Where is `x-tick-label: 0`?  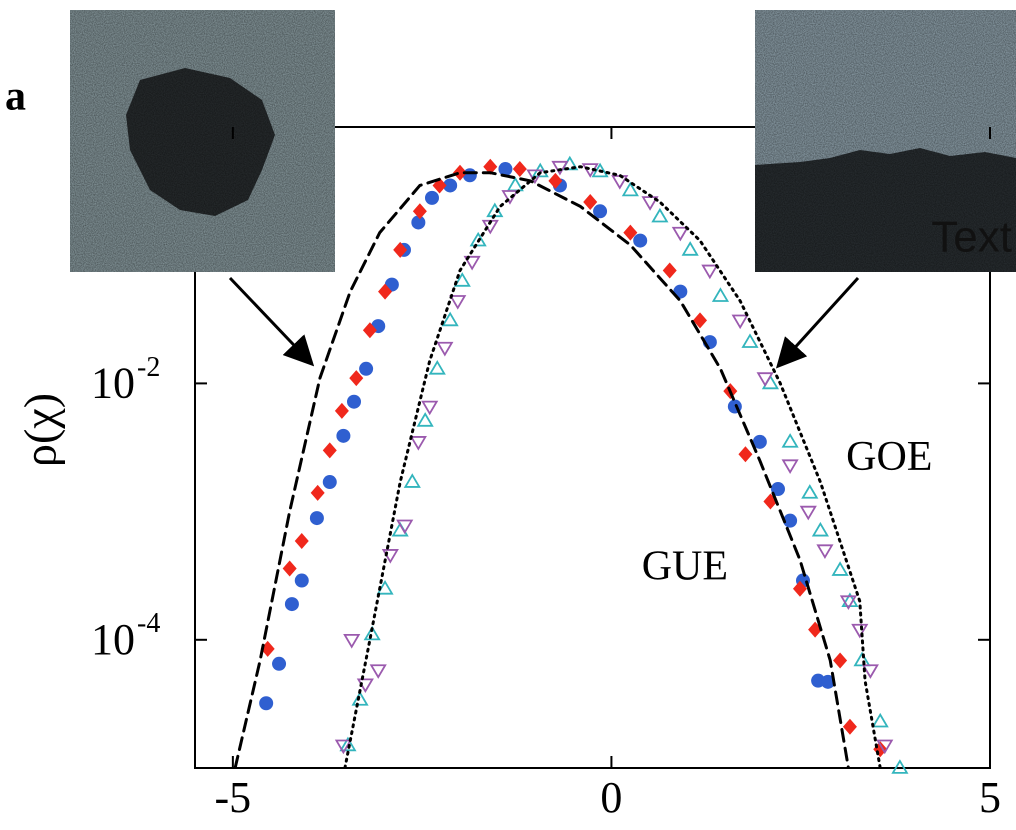
x-tick-label: 0 is located at coordinates (611, 797).